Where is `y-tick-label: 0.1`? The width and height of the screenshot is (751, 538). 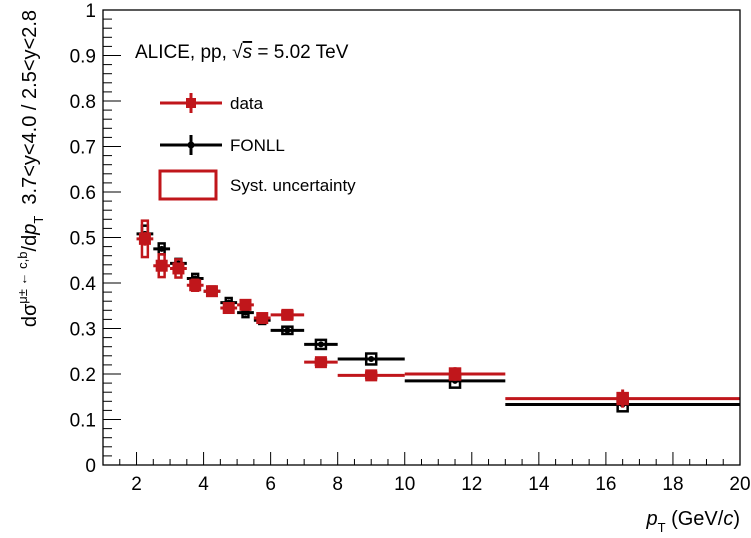 y-tick-label: 0.1 is located at coordinates (83, 421).